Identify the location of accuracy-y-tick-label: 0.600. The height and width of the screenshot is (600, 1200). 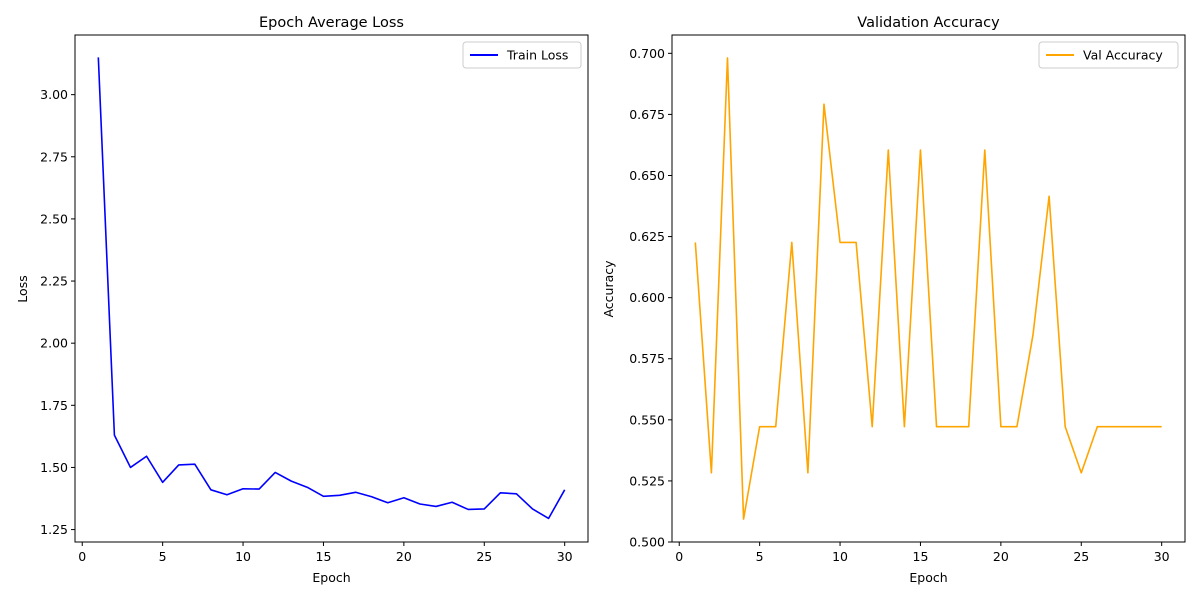
(647, 297).